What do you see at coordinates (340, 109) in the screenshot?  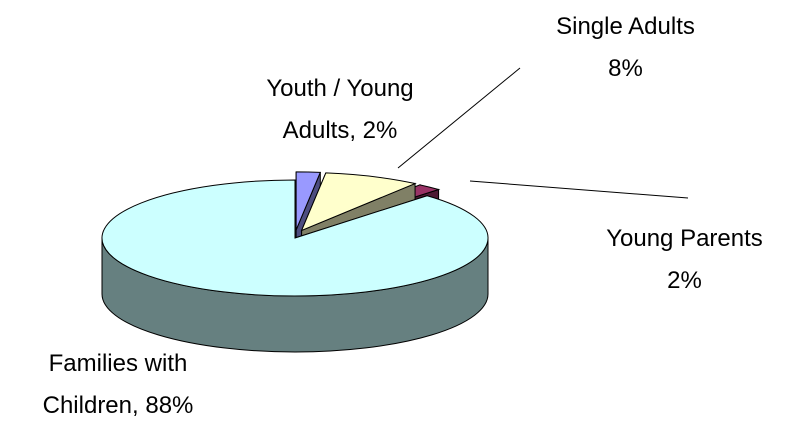 I see `data-label: Youth / Young Adults, 2%` at bounding box center [340, 109].